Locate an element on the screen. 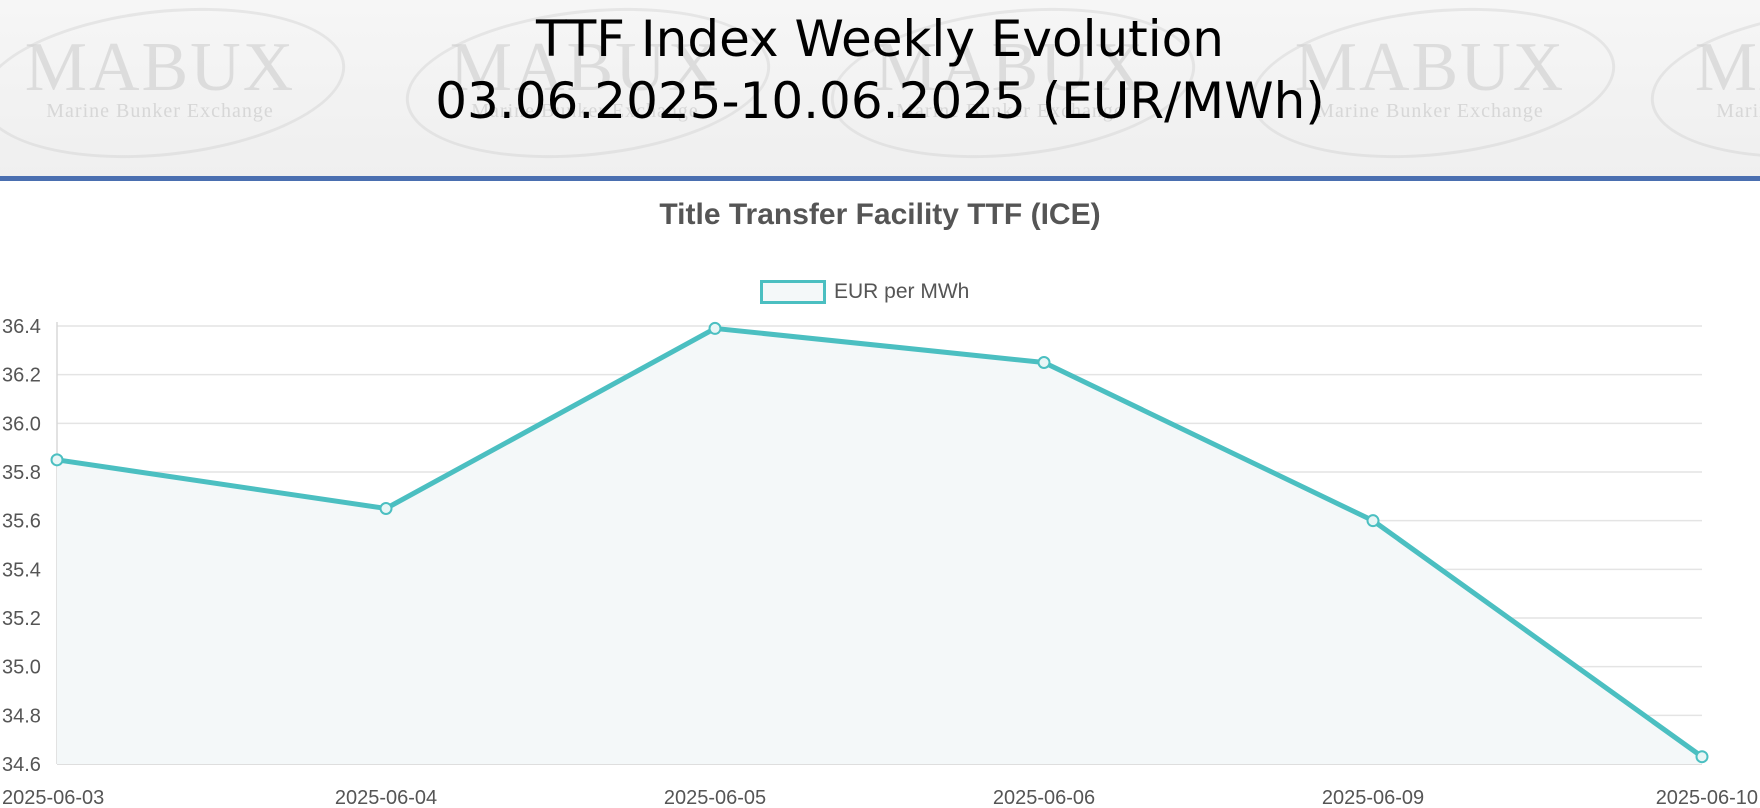  y-tick-label: 36.0 is located at coordinates (21, 424).